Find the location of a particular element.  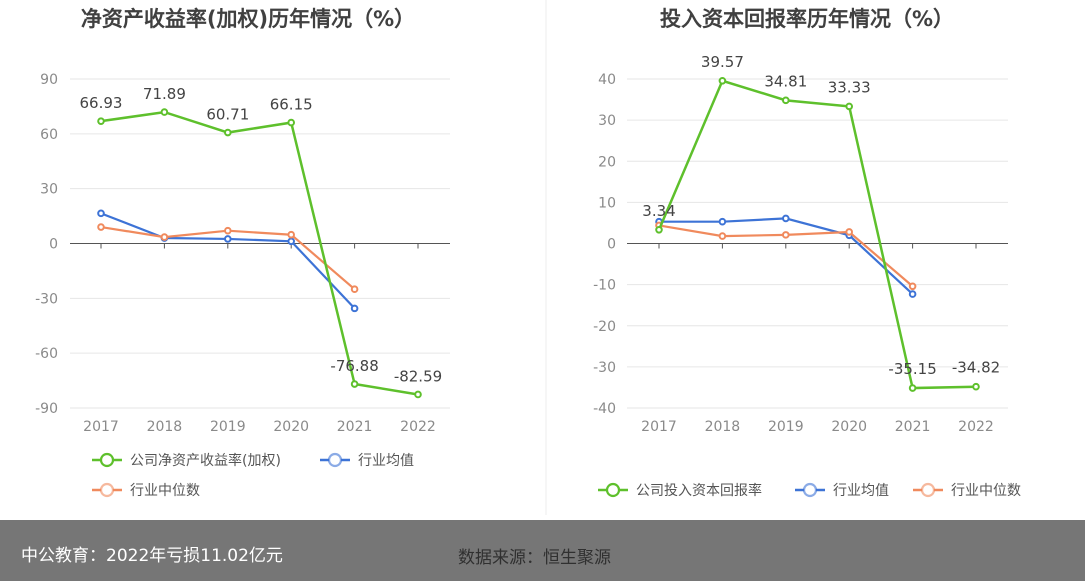

legend-item: 公司投入资本回报率 is located at coordinates (680, 490).